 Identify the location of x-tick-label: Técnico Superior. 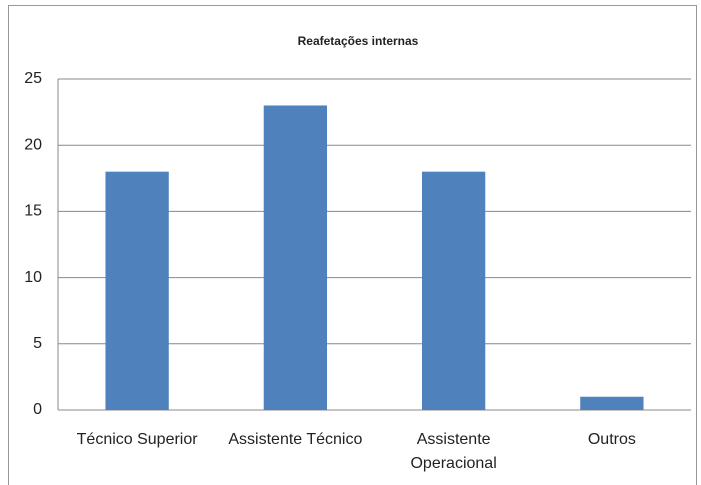
(138, 439).